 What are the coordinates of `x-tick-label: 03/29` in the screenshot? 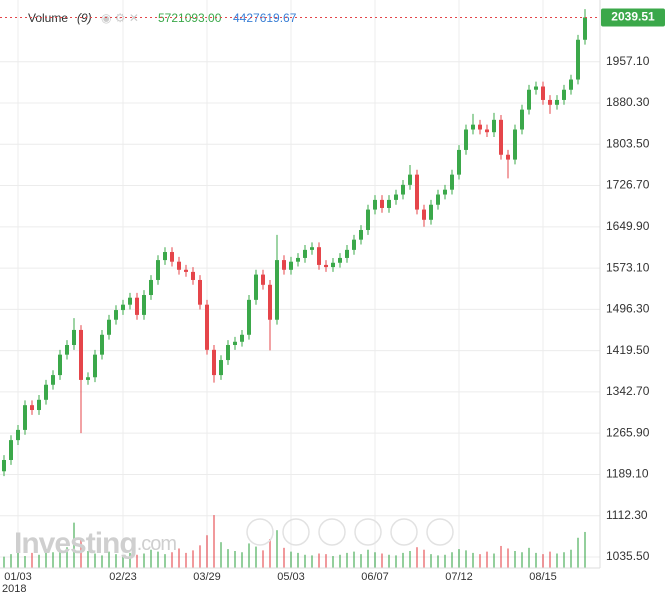 It's located at (207, 577).